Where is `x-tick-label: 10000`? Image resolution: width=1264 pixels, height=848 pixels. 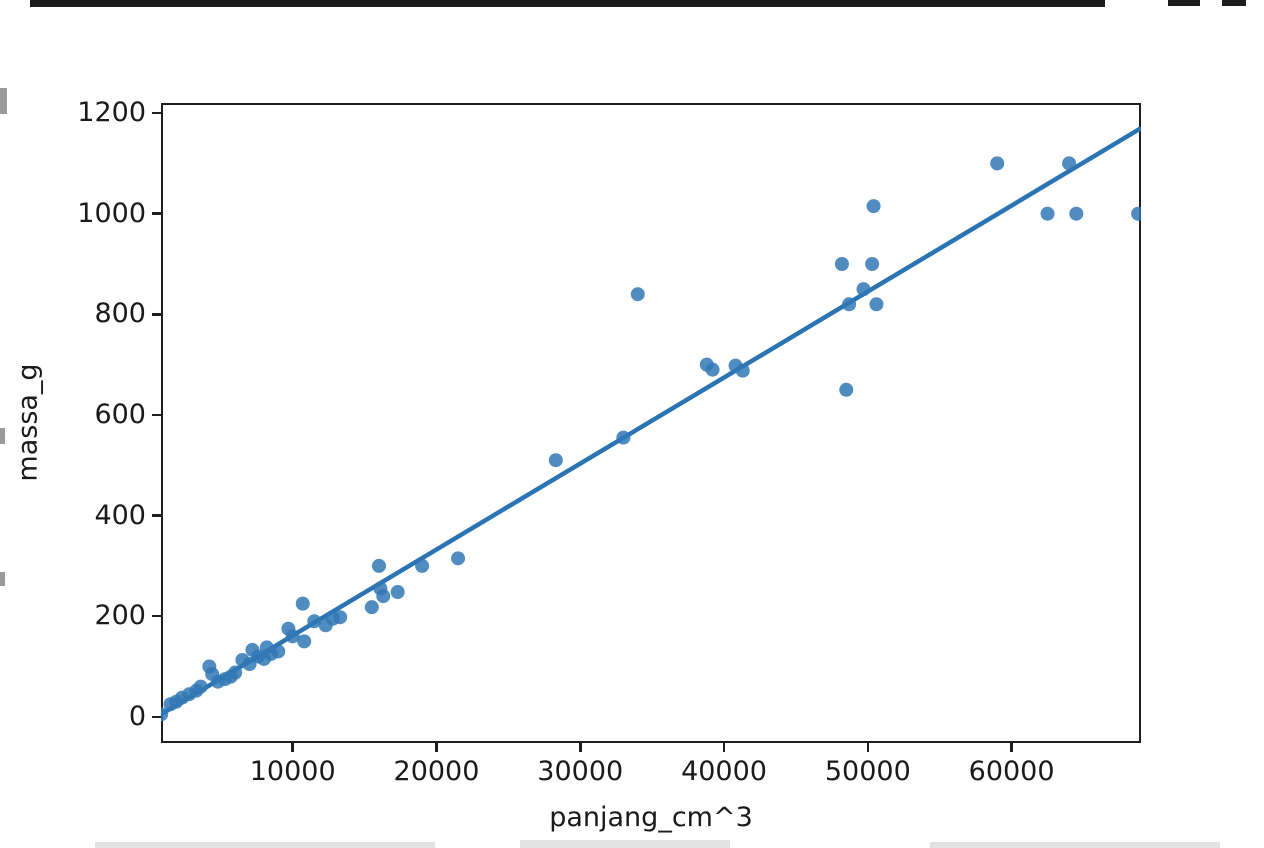
x-tick-label: 10000 is located at coordinates (292, 771).